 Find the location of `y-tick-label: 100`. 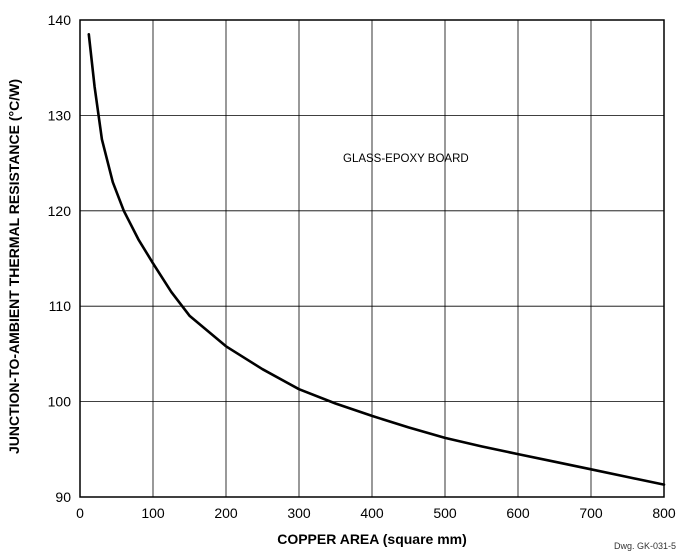

y-tick-label: 100 is located at coordinates (60, 402).